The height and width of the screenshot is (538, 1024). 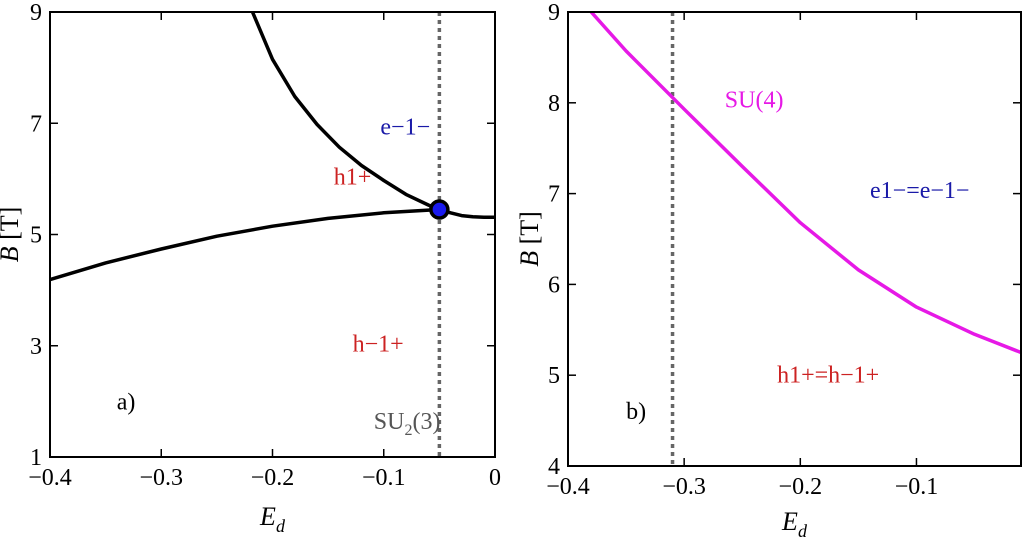 What do you see at coordinates (554, 104) in the screenshot?
I see `y-tick-label: 8` at bounding box center [554, 104].